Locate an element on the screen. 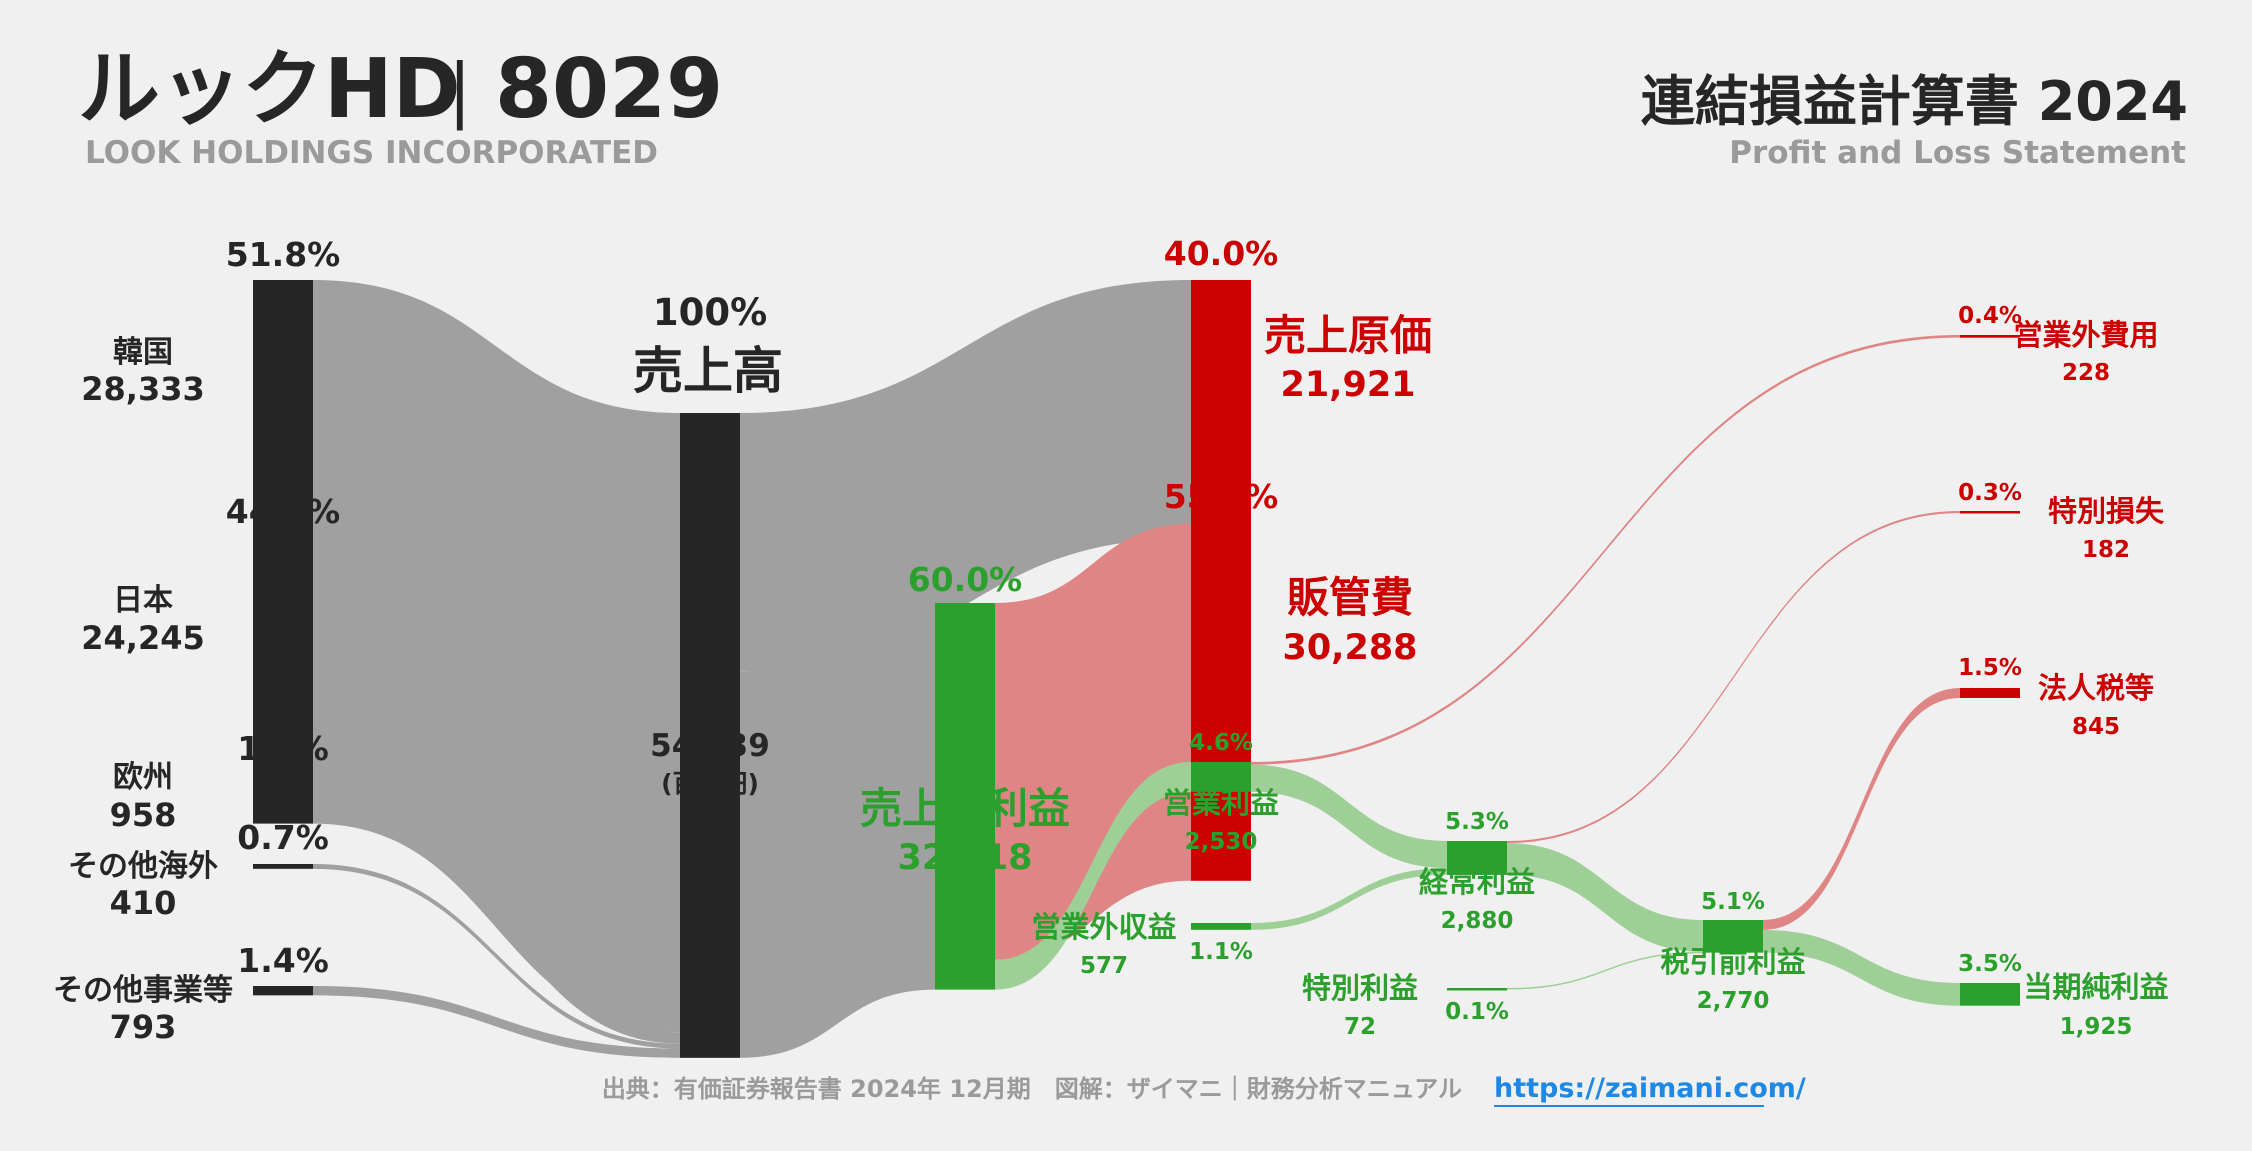 This screenshot has height=1151, width=2252. node-bar-gross-profit is located at coordinates (965, 796).